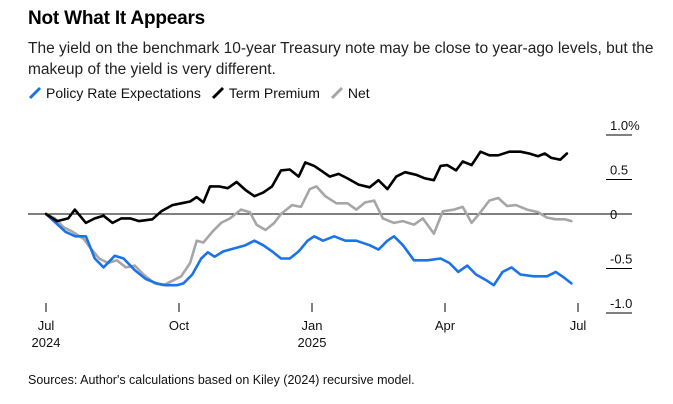 Image resolution: width=673 pixels, height=404 pixels. I want to click on series-line-term, so click(306, 187).